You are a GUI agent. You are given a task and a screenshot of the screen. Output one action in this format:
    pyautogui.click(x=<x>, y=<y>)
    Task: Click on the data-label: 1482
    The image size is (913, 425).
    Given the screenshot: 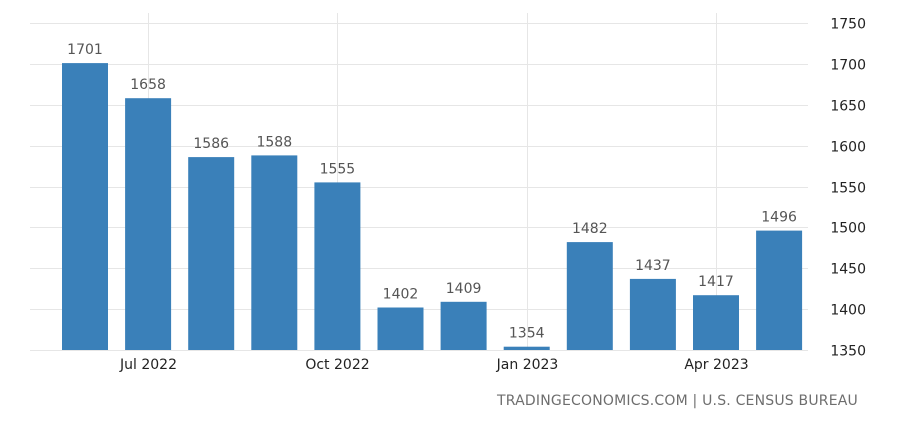 What is the action you would take?
    pyautogui.click(x=590, y=229)
    